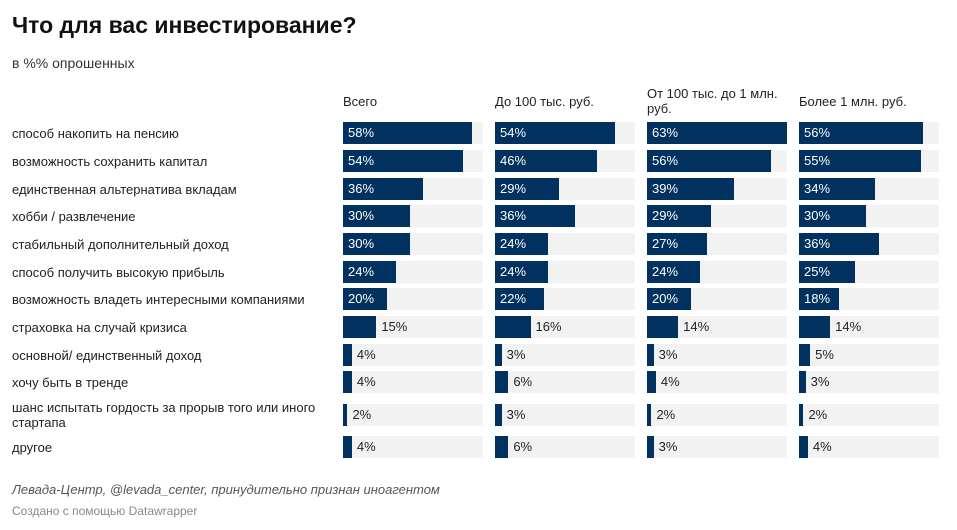  What do you see at coordinates (124, 189) in the screenshot?
I see `category-label: единственная альтернатива вкладам` at bounding box center [124, 189].